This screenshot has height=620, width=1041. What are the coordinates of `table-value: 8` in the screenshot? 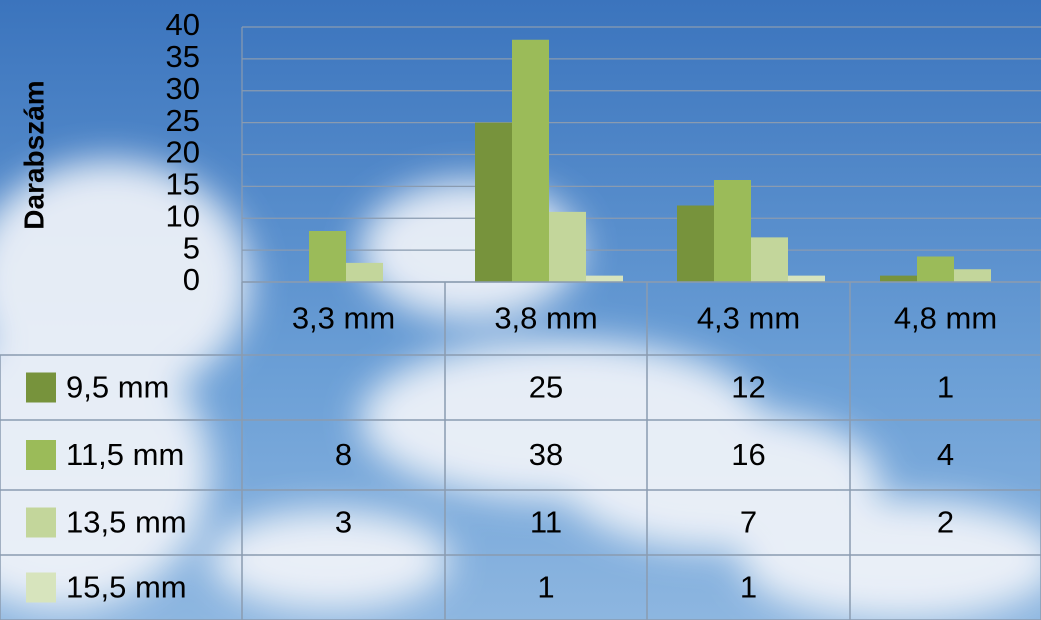 It's located at (343, 454).